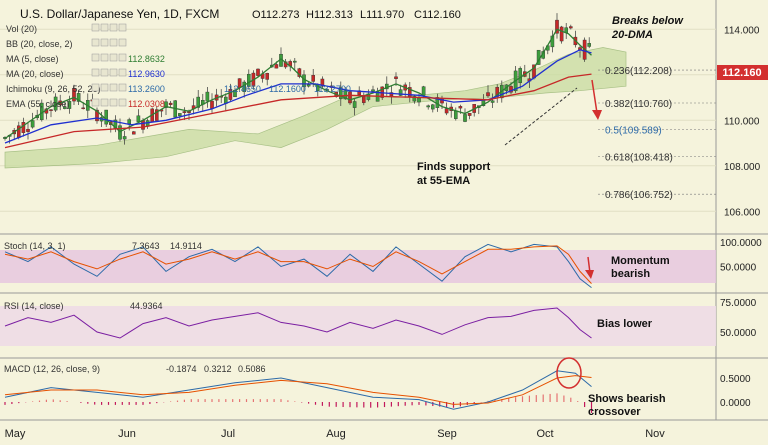 The height and width of the screenshot is (445, 768). Describe the element at coordinates (625, 324) in the screenshot. I see `annotation-bias: Bias lower` at that location.